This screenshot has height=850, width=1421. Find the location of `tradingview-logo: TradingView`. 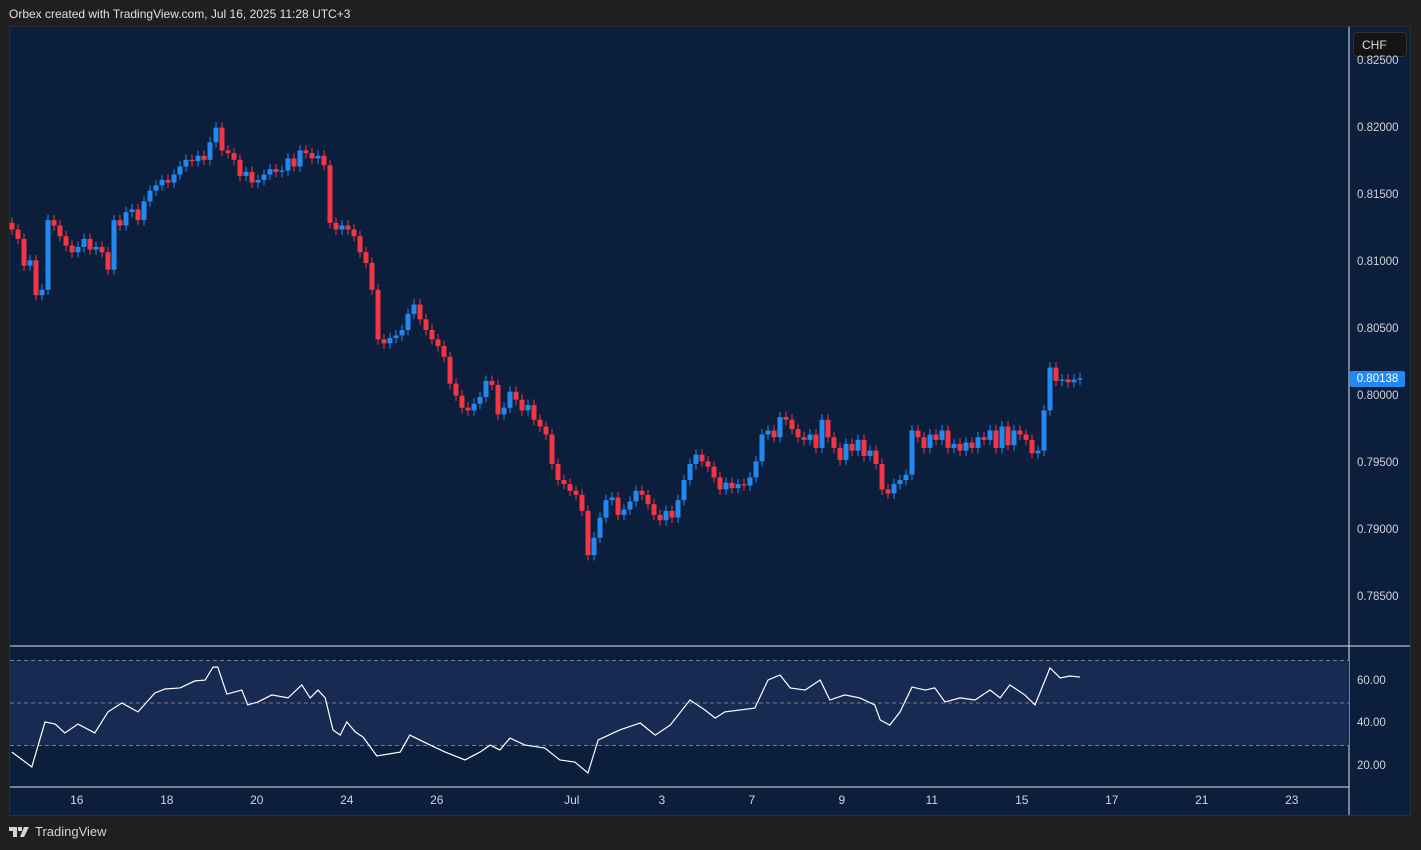

tradingview-logo: TradingView is located at coordinates (58, 831).